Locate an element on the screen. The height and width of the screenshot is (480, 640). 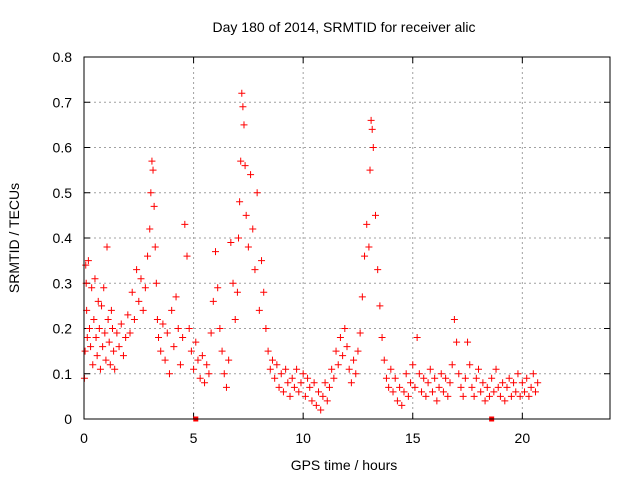
y-tick-label: 0.2 is located at coordinates (63, 329).